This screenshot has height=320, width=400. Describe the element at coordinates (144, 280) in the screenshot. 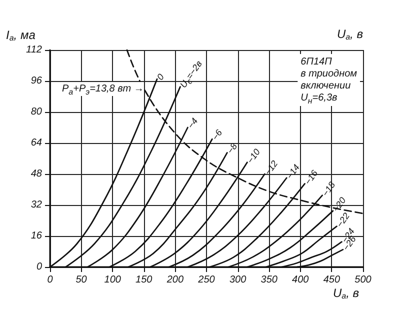

I see `x-tick-label: 150` at that location.